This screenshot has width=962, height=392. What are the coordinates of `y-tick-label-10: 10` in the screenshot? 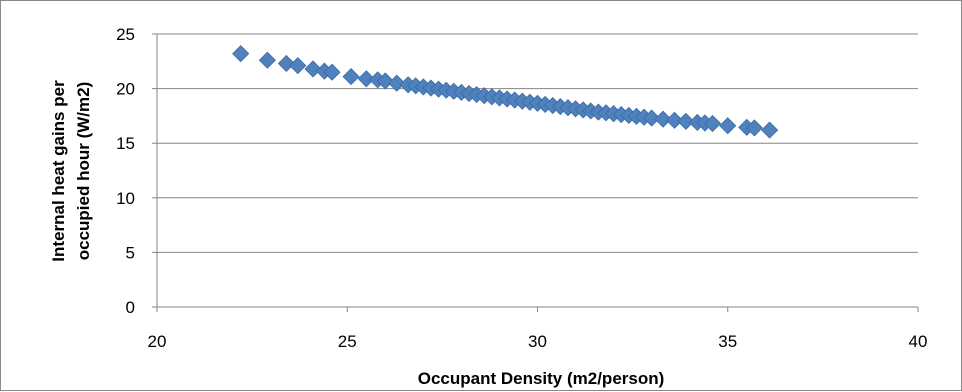 It's located at (125, 198).